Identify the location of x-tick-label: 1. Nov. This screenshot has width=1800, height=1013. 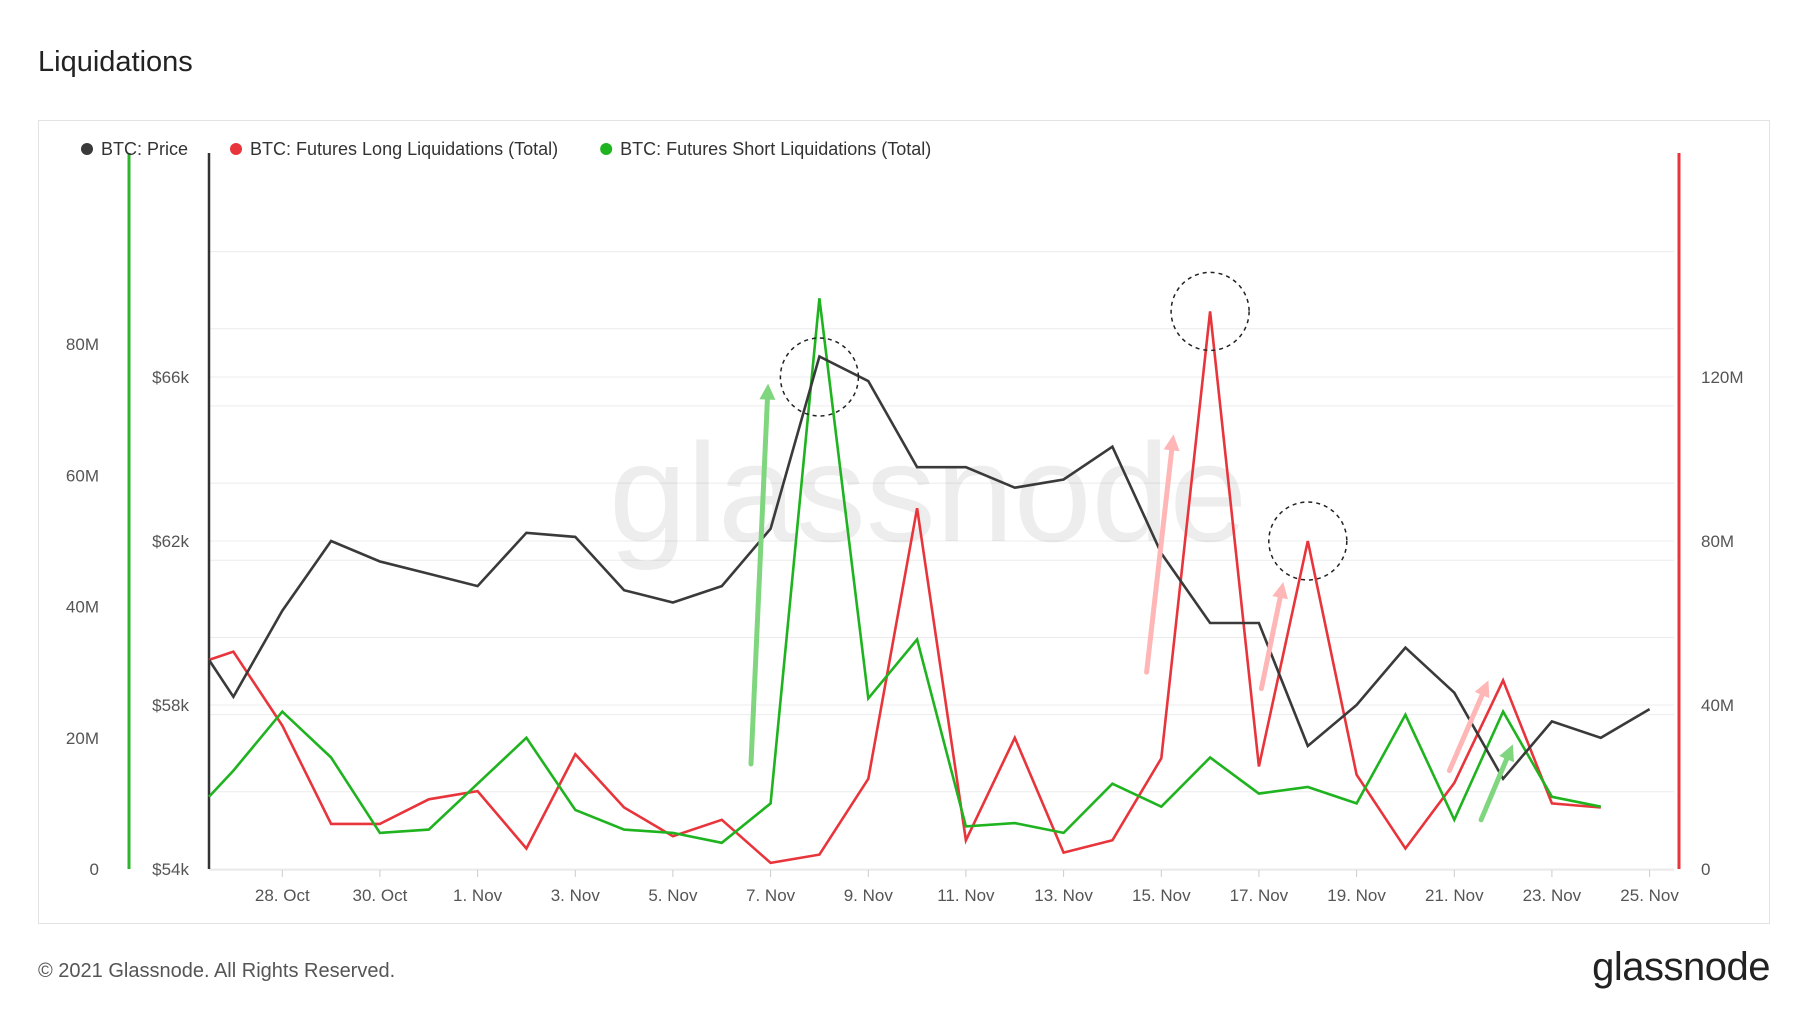
(478, 895).